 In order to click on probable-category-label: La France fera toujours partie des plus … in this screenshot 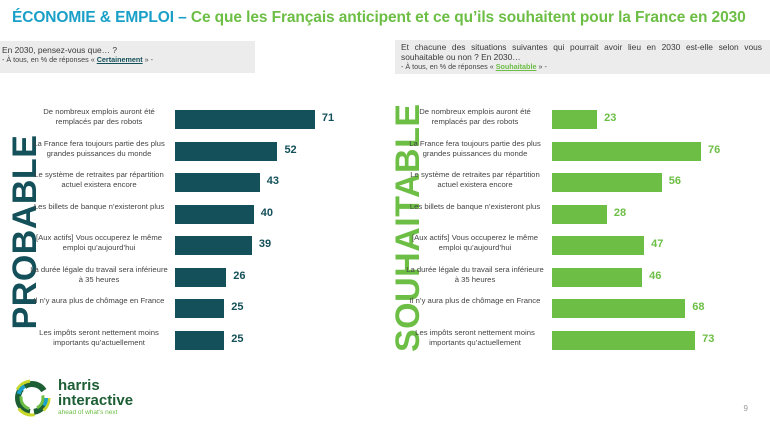, I will do `click(99, 148)`.